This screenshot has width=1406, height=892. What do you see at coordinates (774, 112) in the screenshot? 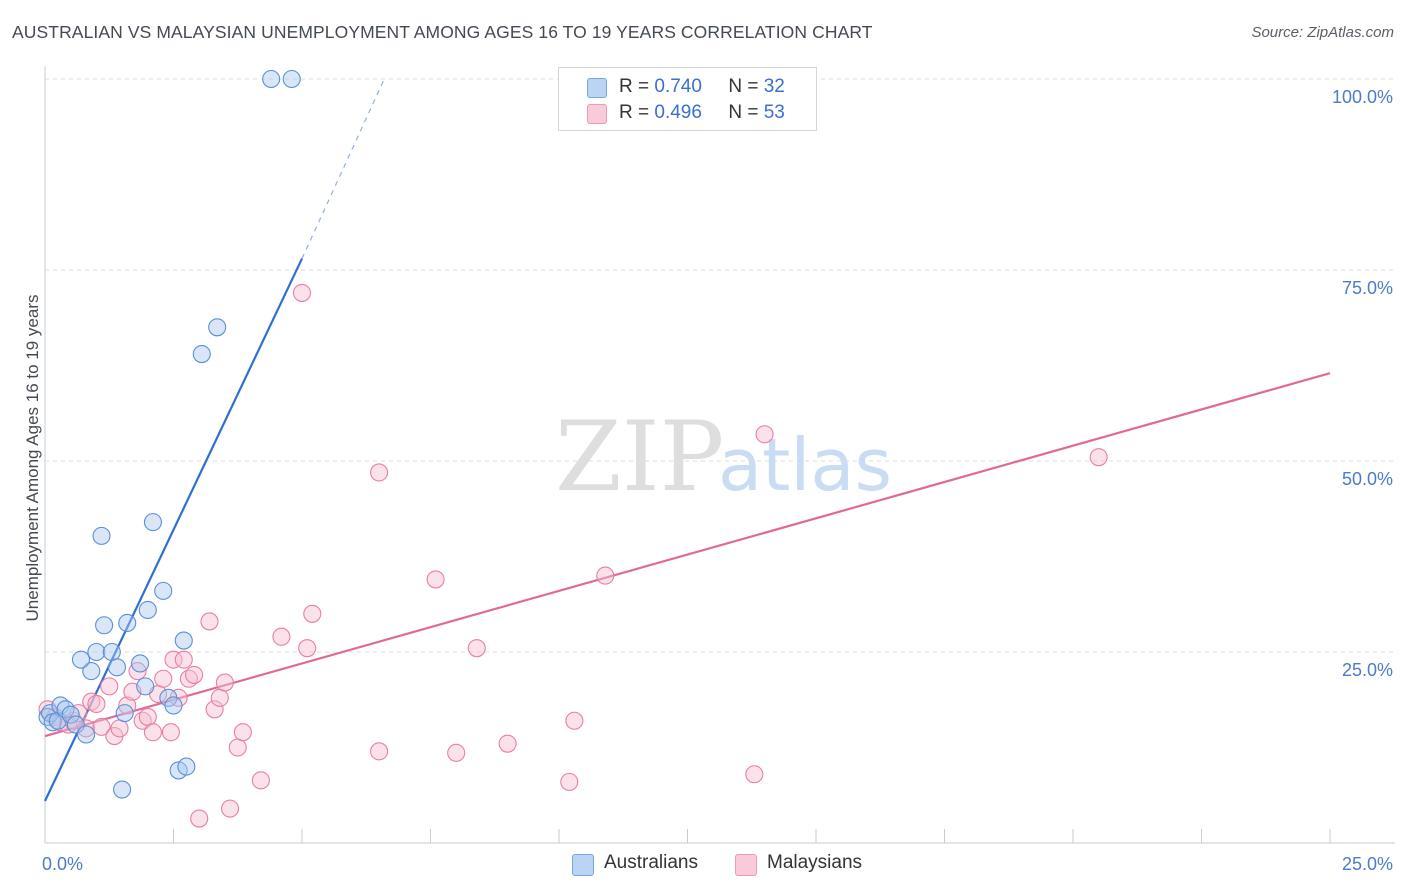
I see `legend-n-value: 53` at bounding box center [774, 112].